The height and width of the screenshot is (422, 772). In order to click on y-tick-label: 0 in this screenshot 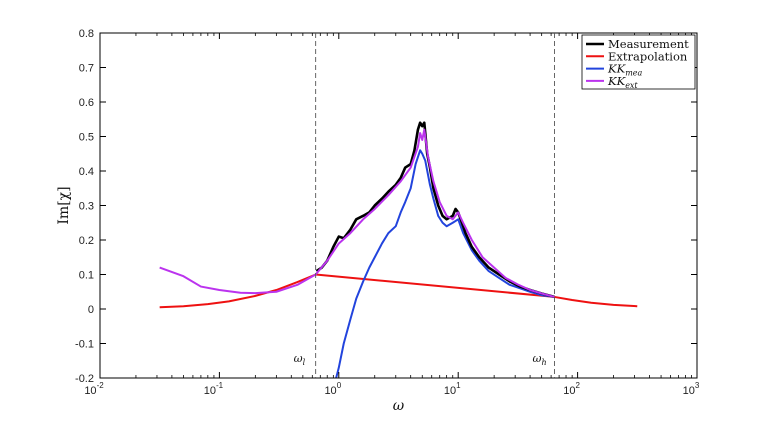, I will do `click(91, 310)`.